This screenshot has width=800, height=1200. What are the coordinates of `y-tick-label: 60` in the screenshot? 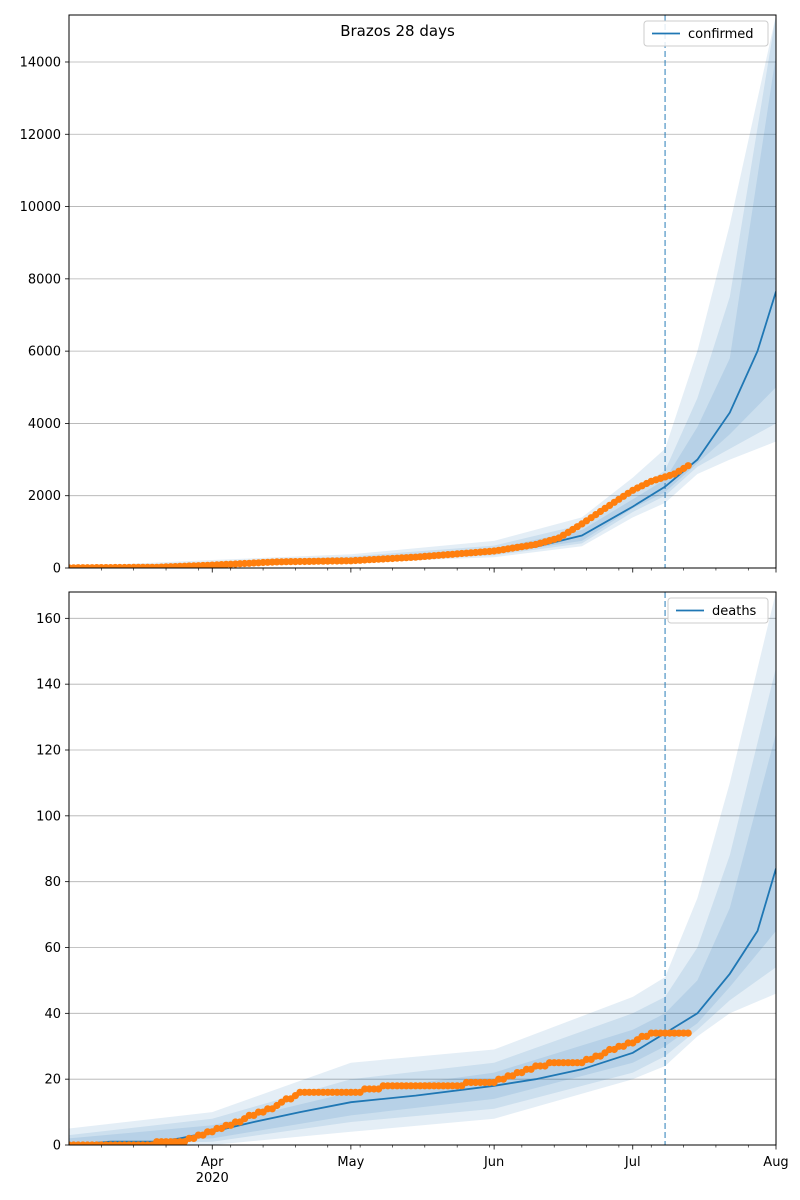 It's located at (52, 948).